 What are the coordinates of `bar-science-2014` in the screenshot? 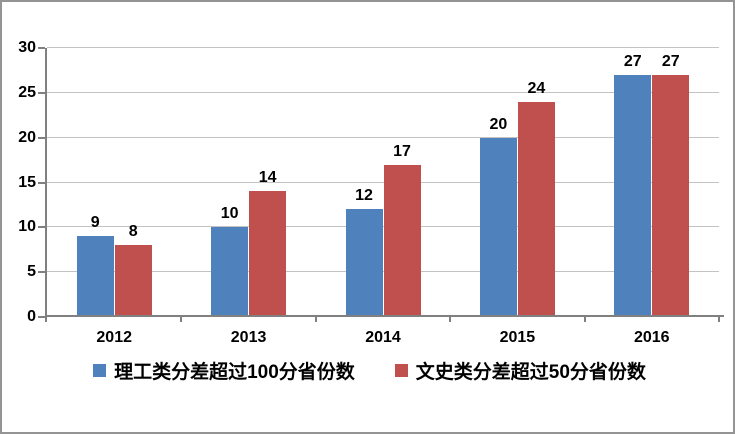 It's located at (364, 262).